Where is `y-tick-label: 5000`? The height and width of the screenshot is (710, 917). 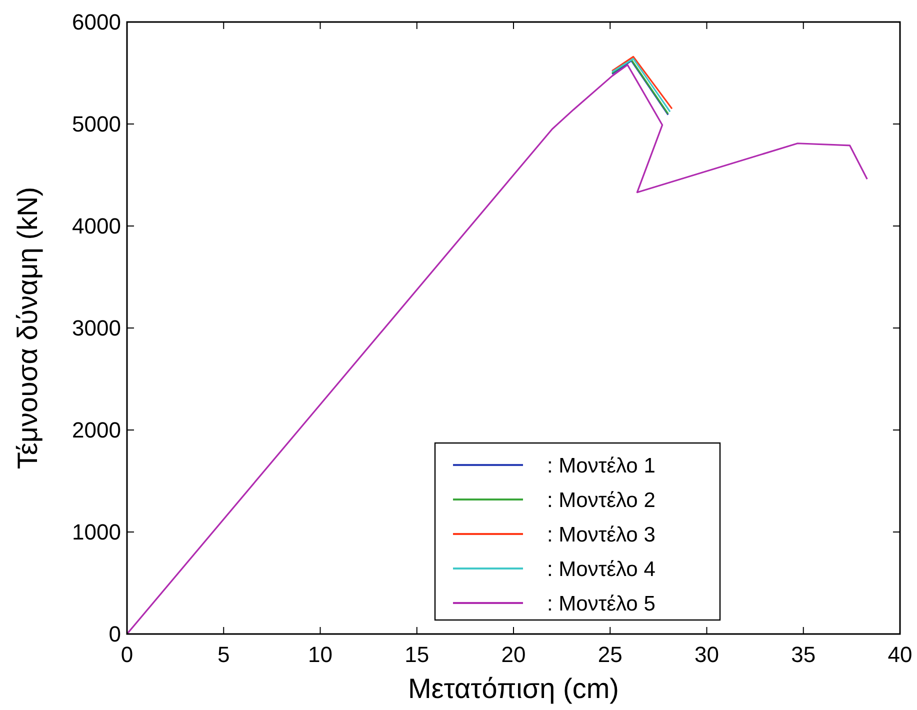
y-tick-label: 5000 is located at coordinates (96, 124).